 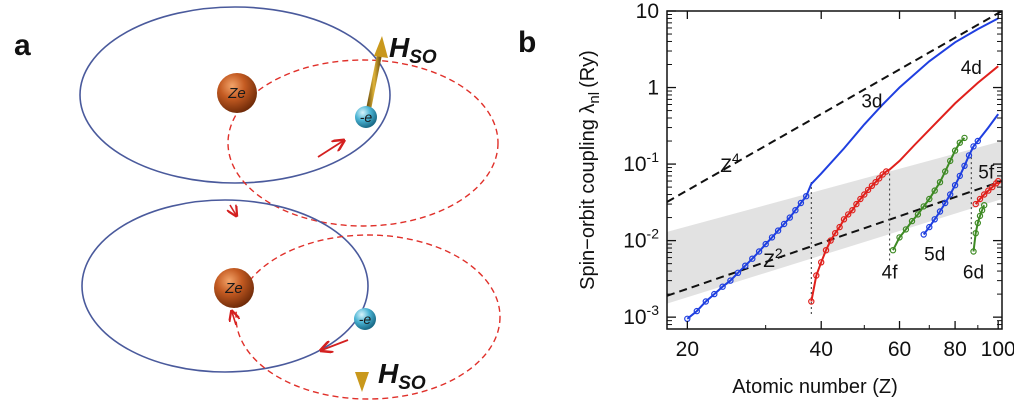 What do you see at coordinates (730, 163) in the screenshot?
I see `reference-label-z4: Z4` at bounding box center [730, 163].